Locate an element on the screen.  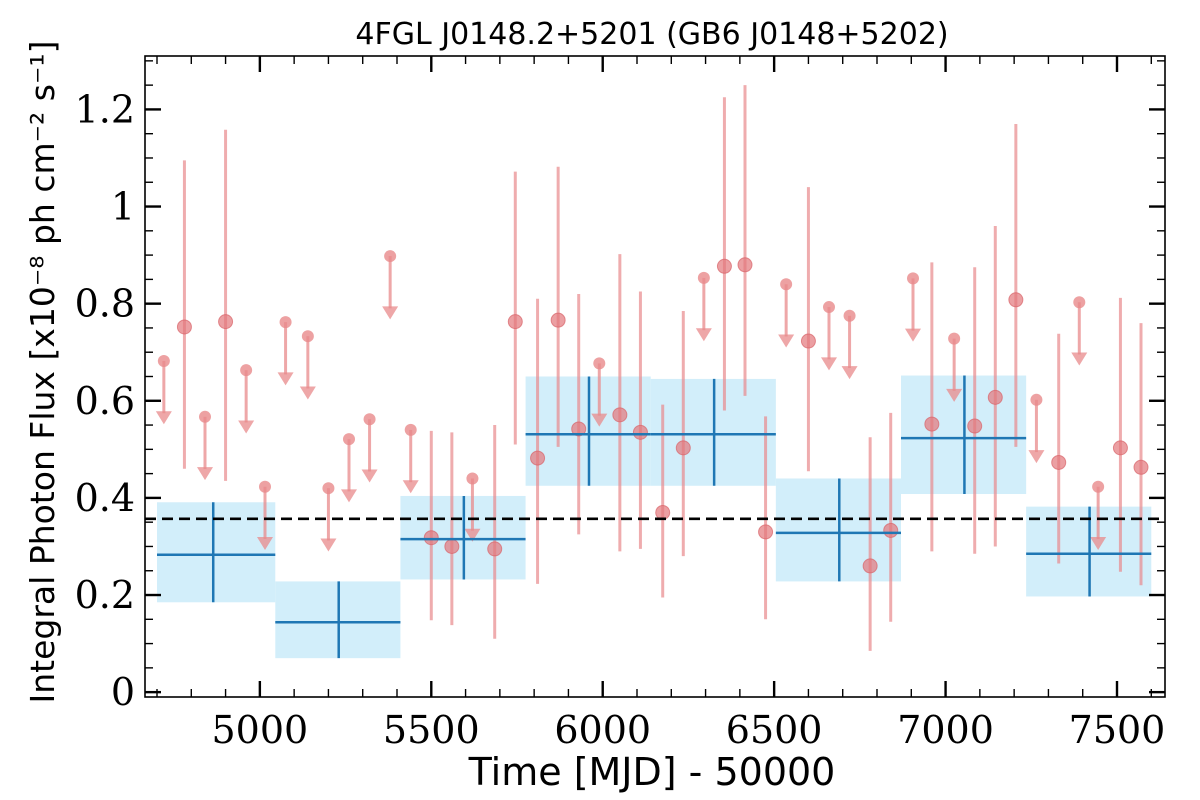
x-tick-label: 6000 is located at coordinates (602, 730).